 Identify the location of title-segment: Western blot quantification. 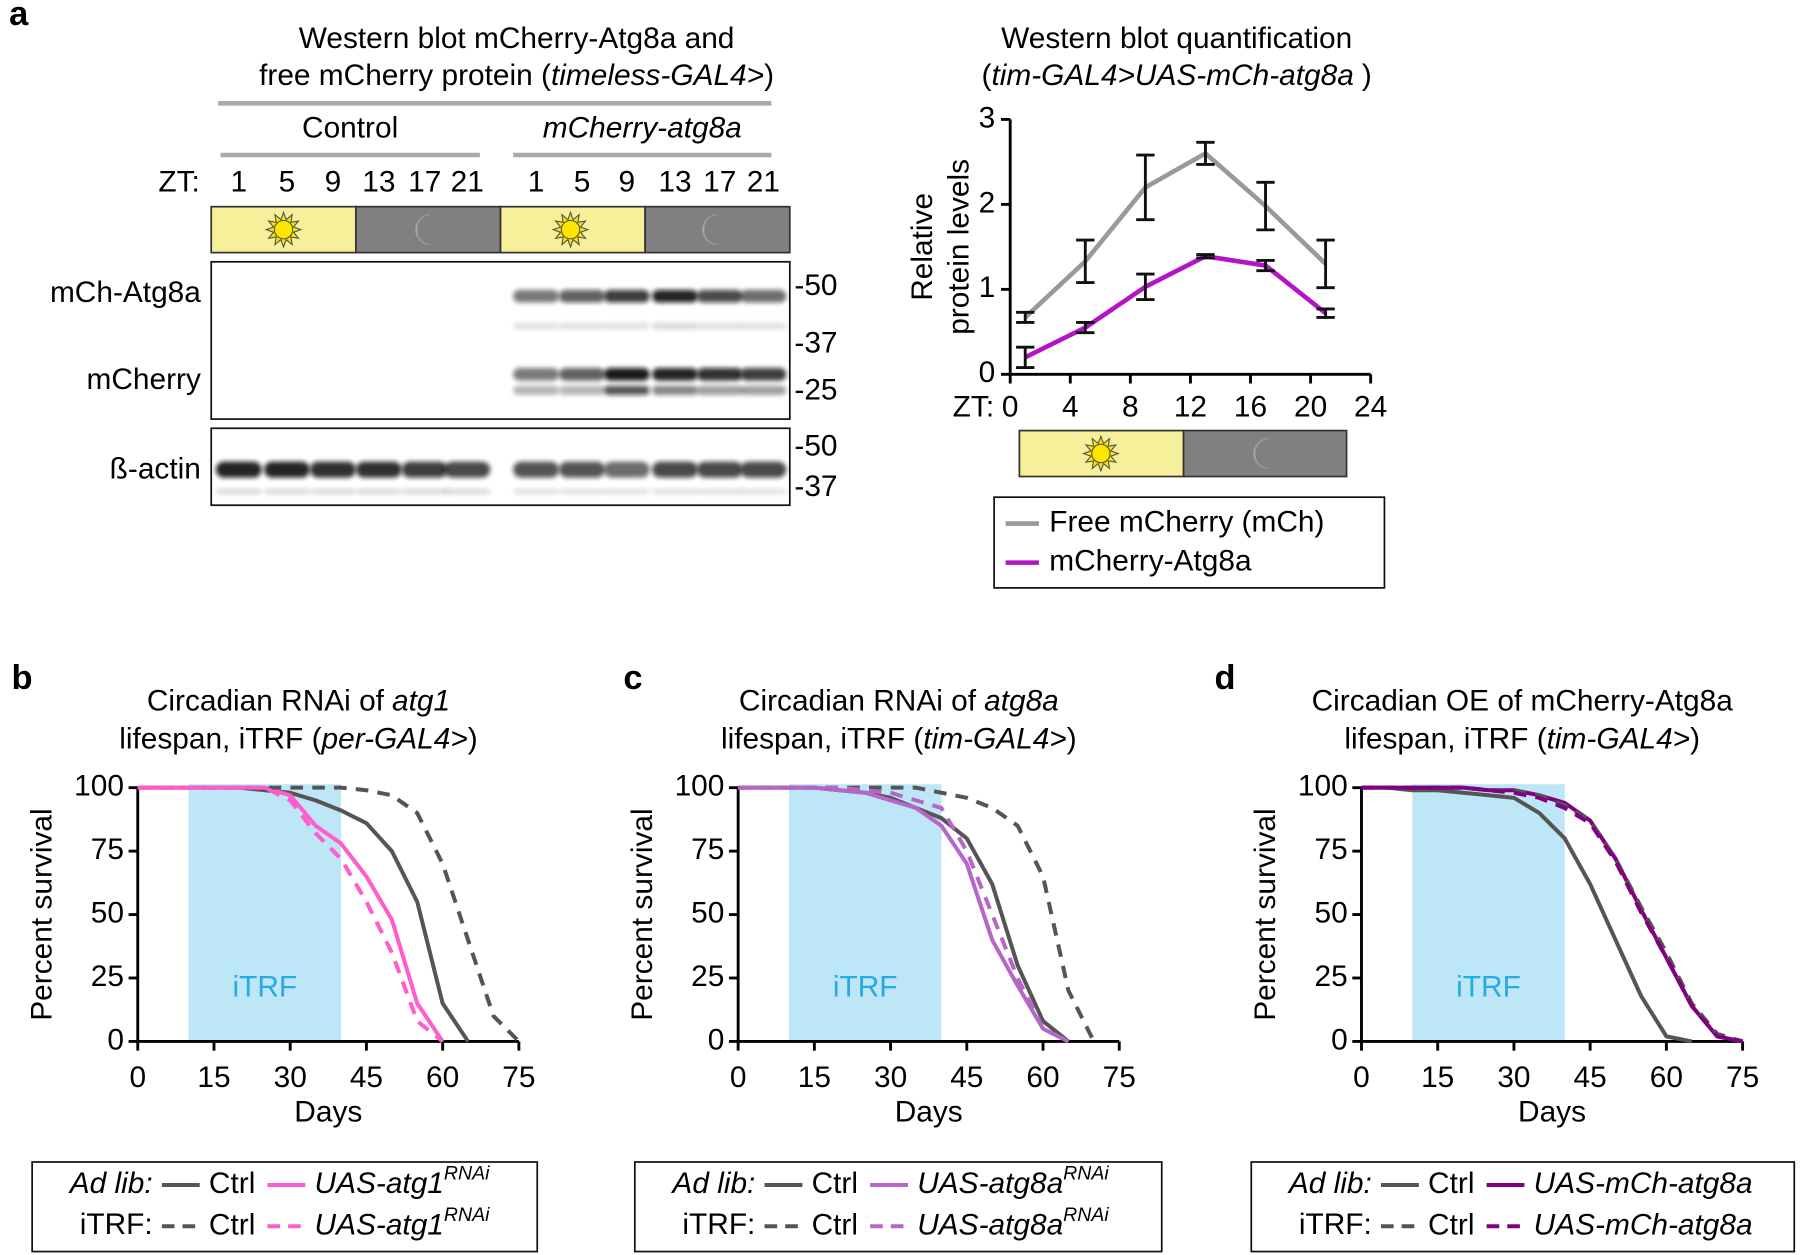
(1176, 38).